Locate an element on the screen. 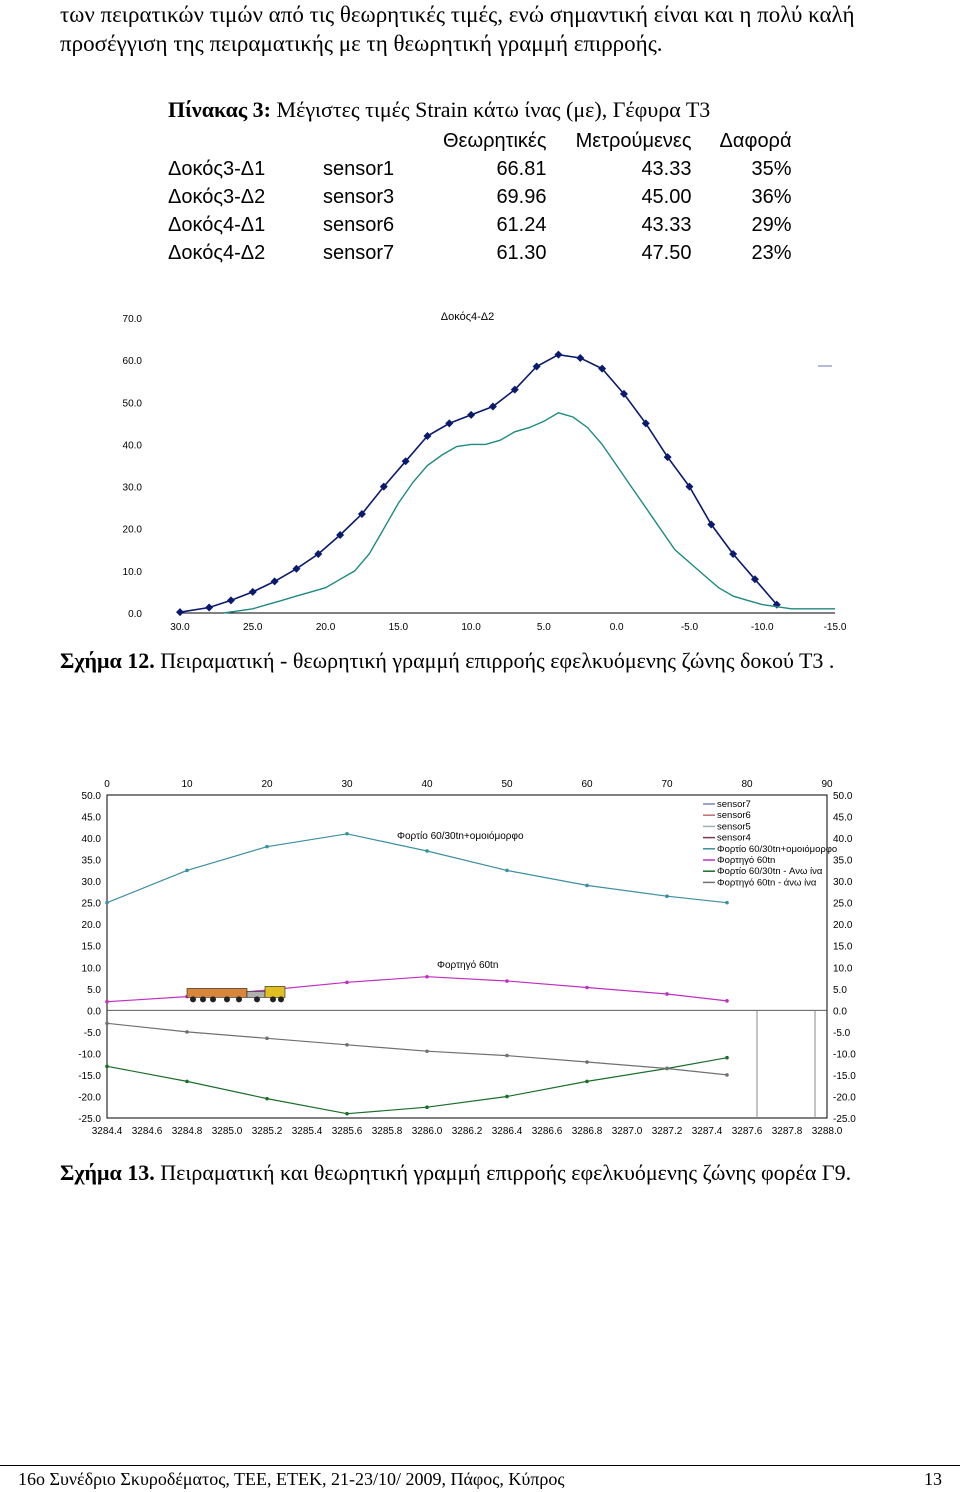 The width and height of the screenshot is (960, 1492). truck-cab-icon is located at coordinates (275, 992).